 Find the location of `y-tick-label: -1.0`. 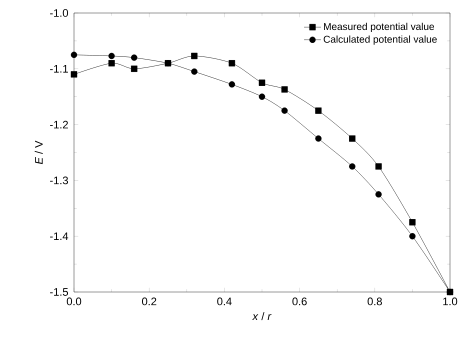

y-tick-label: -1.0 is located at coordinates (59, 13).